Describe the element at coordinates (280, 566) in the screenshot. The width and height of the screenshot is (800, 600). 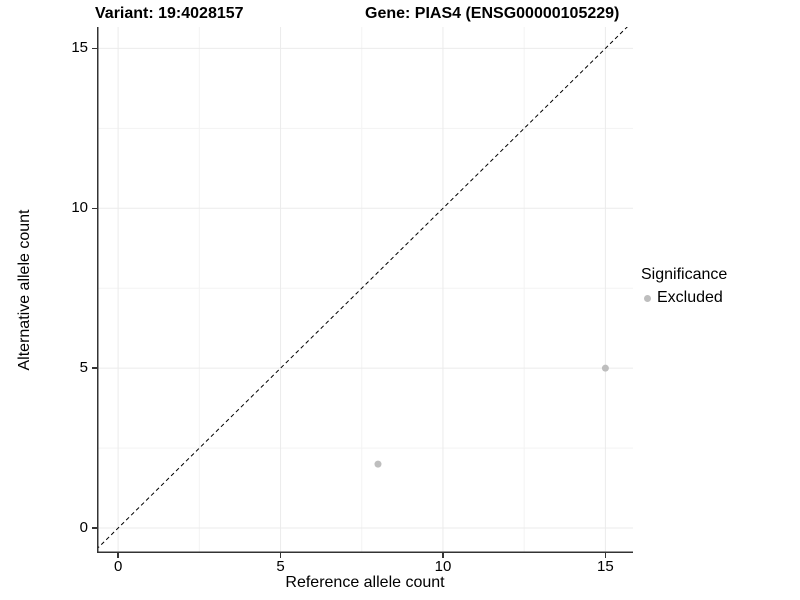
I see `x-tick-label: 5` at that location.